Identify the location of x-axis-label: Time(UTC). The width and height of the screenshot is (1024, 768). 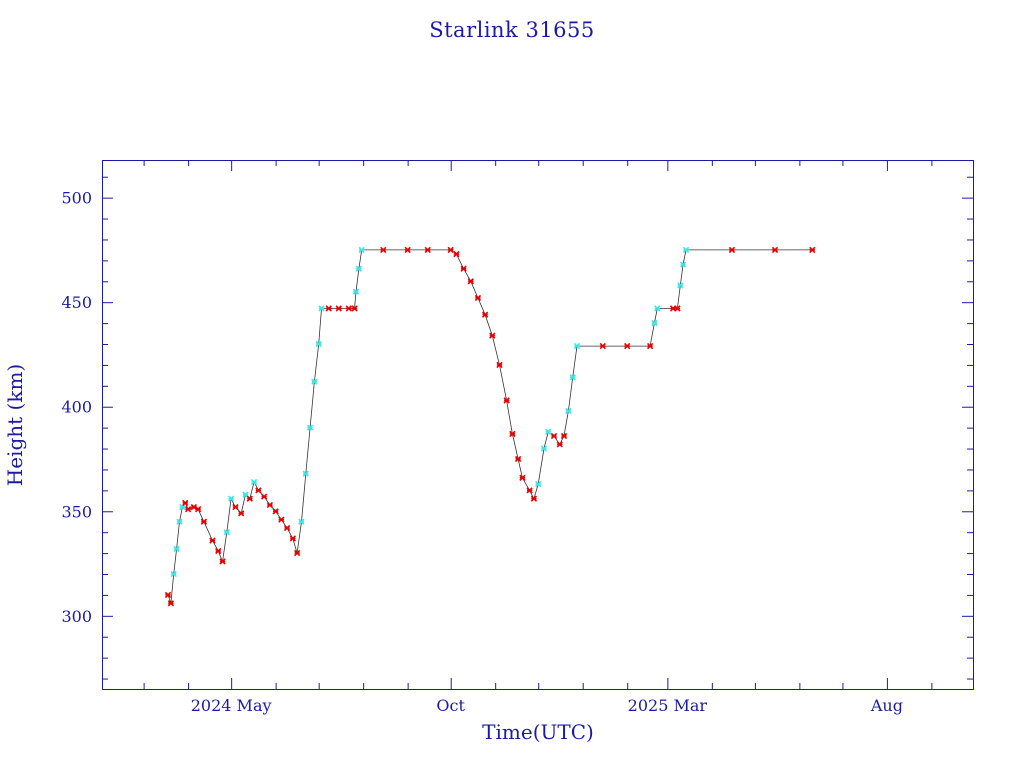
(538, 732).